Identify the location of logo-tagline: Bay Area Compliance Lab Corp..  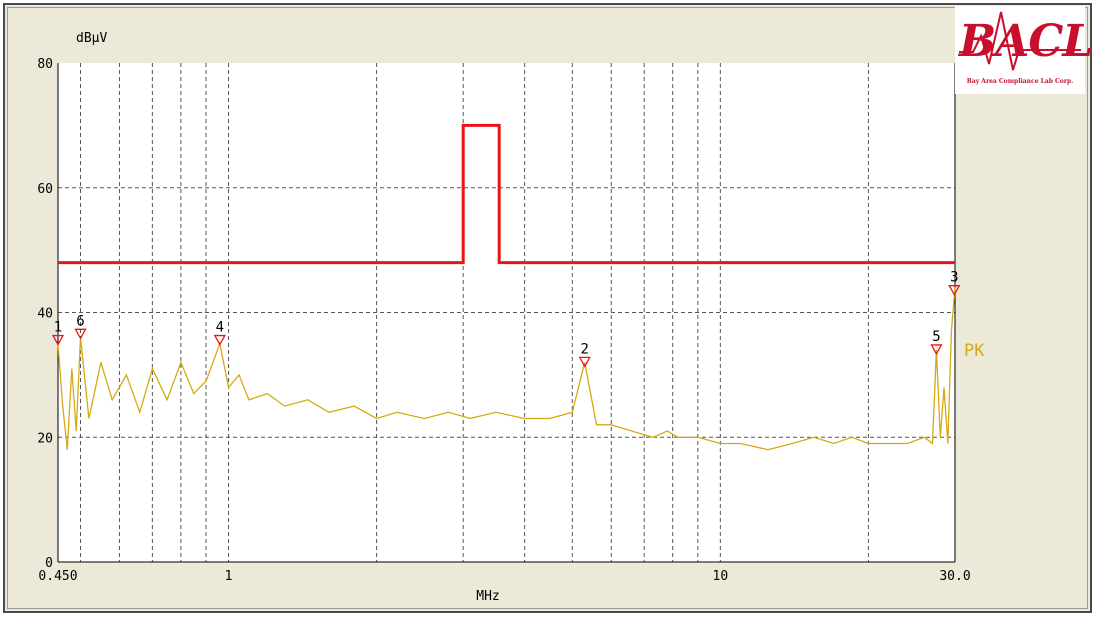
(1020, 81).